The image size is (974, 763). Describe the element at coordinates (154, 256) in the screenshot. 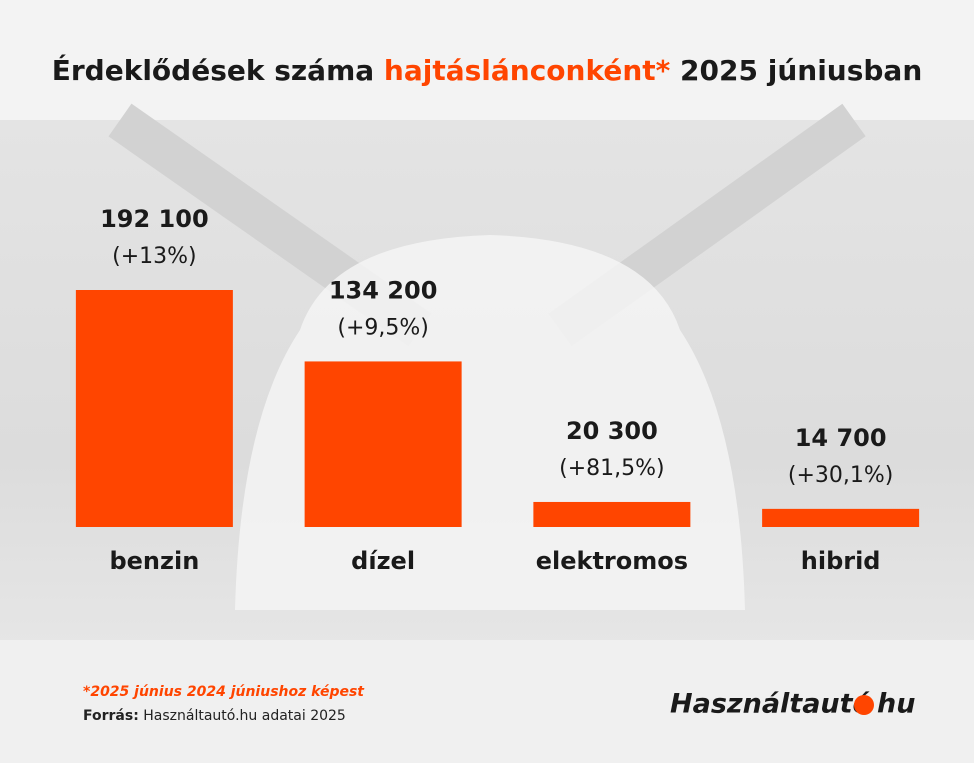

I see `change-label: (+13%)` at that location.